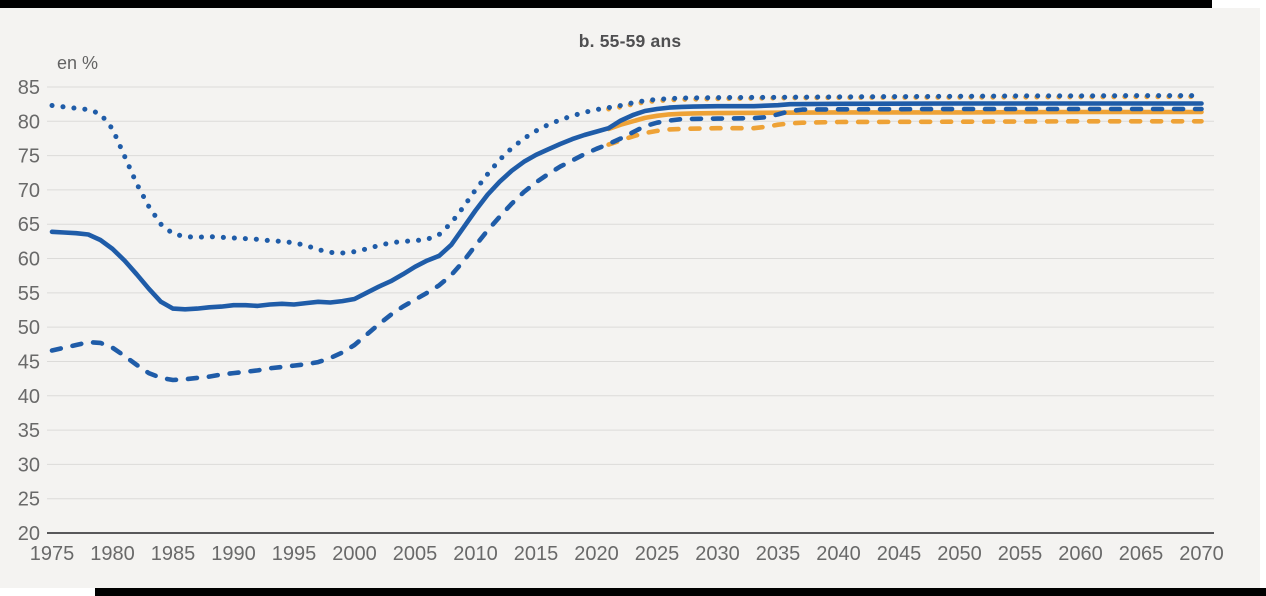  What do you see at coordinates (536, 554) in the screenshot?
I see `x-tick-label: 2015` at bounding box center [536, 554].